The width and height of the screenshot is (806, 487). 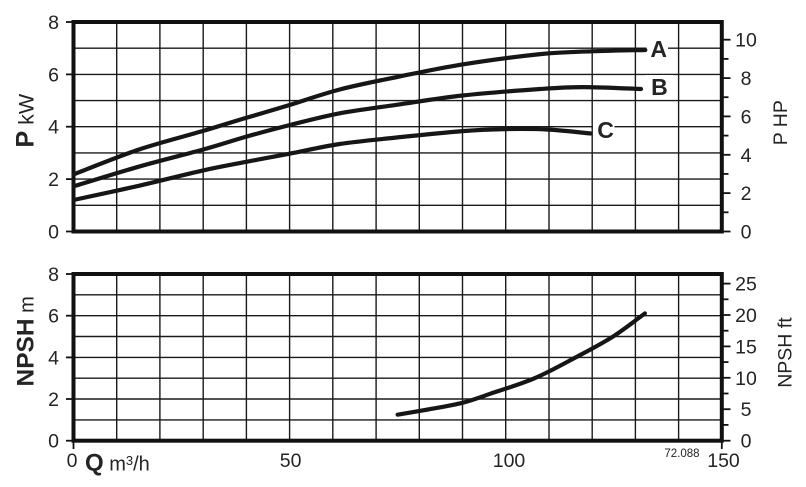 What do you see at coordinates (746, 347) in the screenshot?
I see `svg-text: 15` at bounding box center [746, 347].